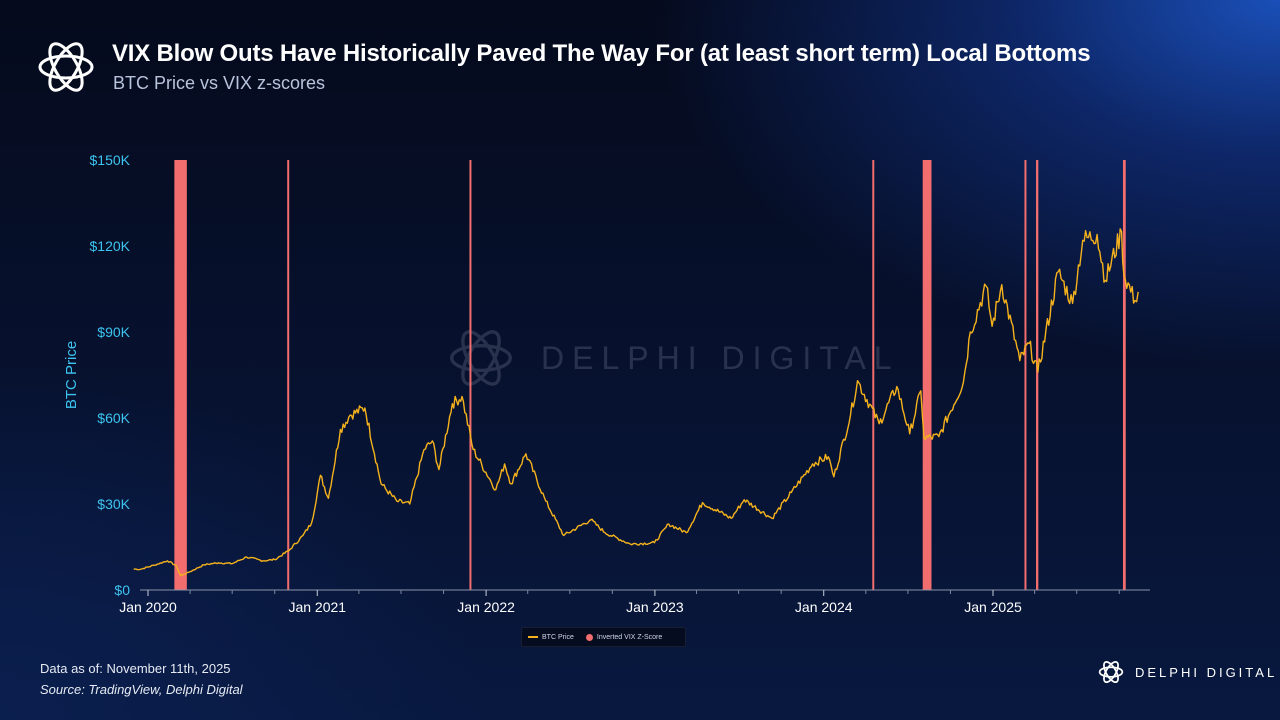  I want to click on legend-swatch-dot, so click(589, 637).